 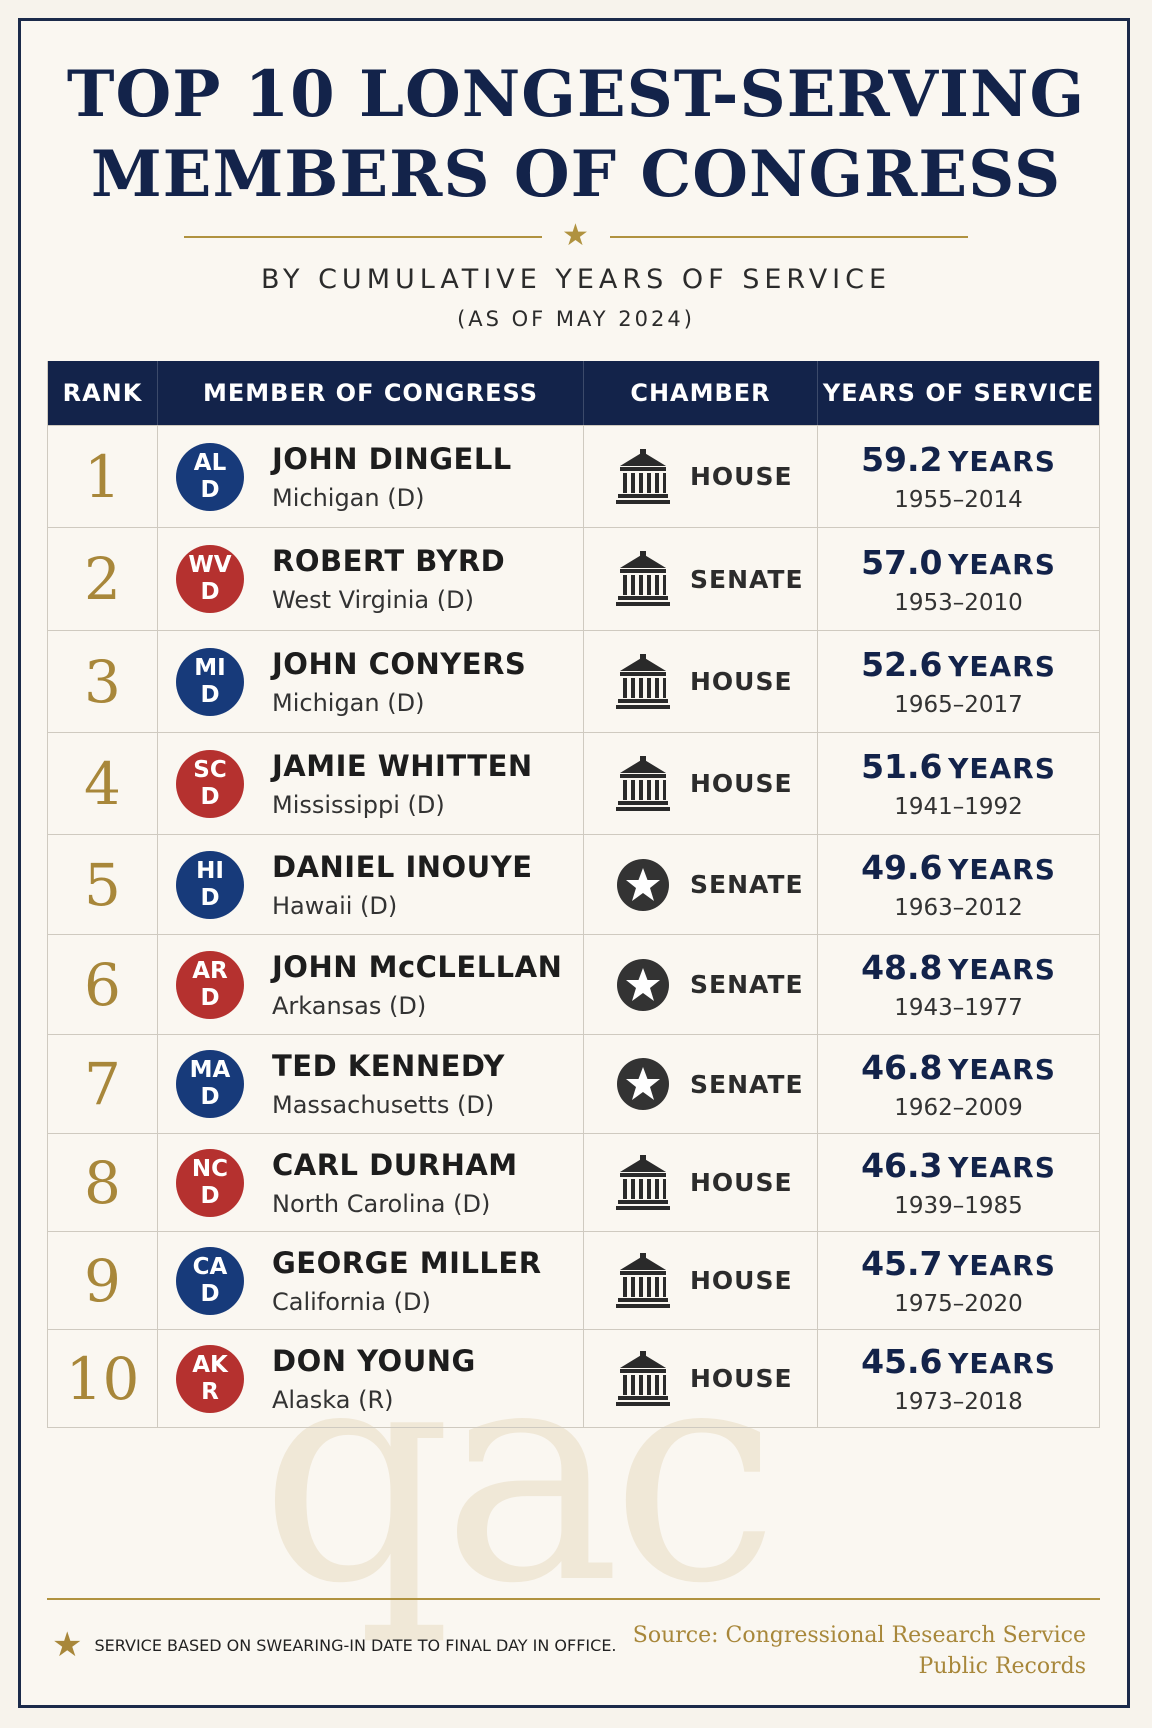 I want to click on years-cell: 59.2 YEARS 1955–2014, so click(x=958, y=476).